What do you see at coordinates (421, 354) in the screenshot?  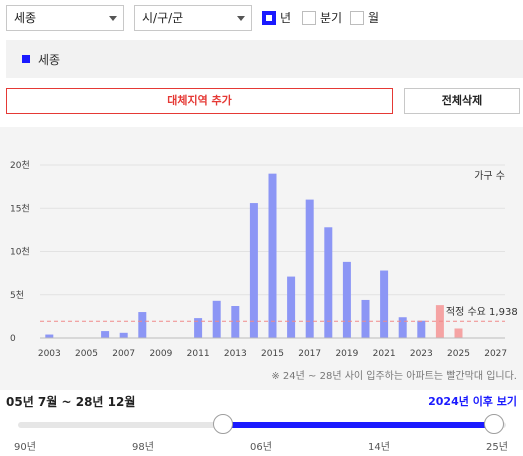 I see `x-tick-label: 2023` at bounding box center [421, 354].